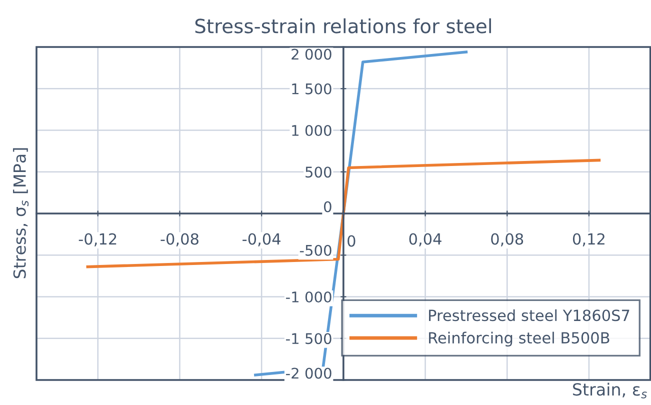  Describe the element at coordinates (312, 130) in the screenshot. I see `y-tick-label: 1 000` at that location.